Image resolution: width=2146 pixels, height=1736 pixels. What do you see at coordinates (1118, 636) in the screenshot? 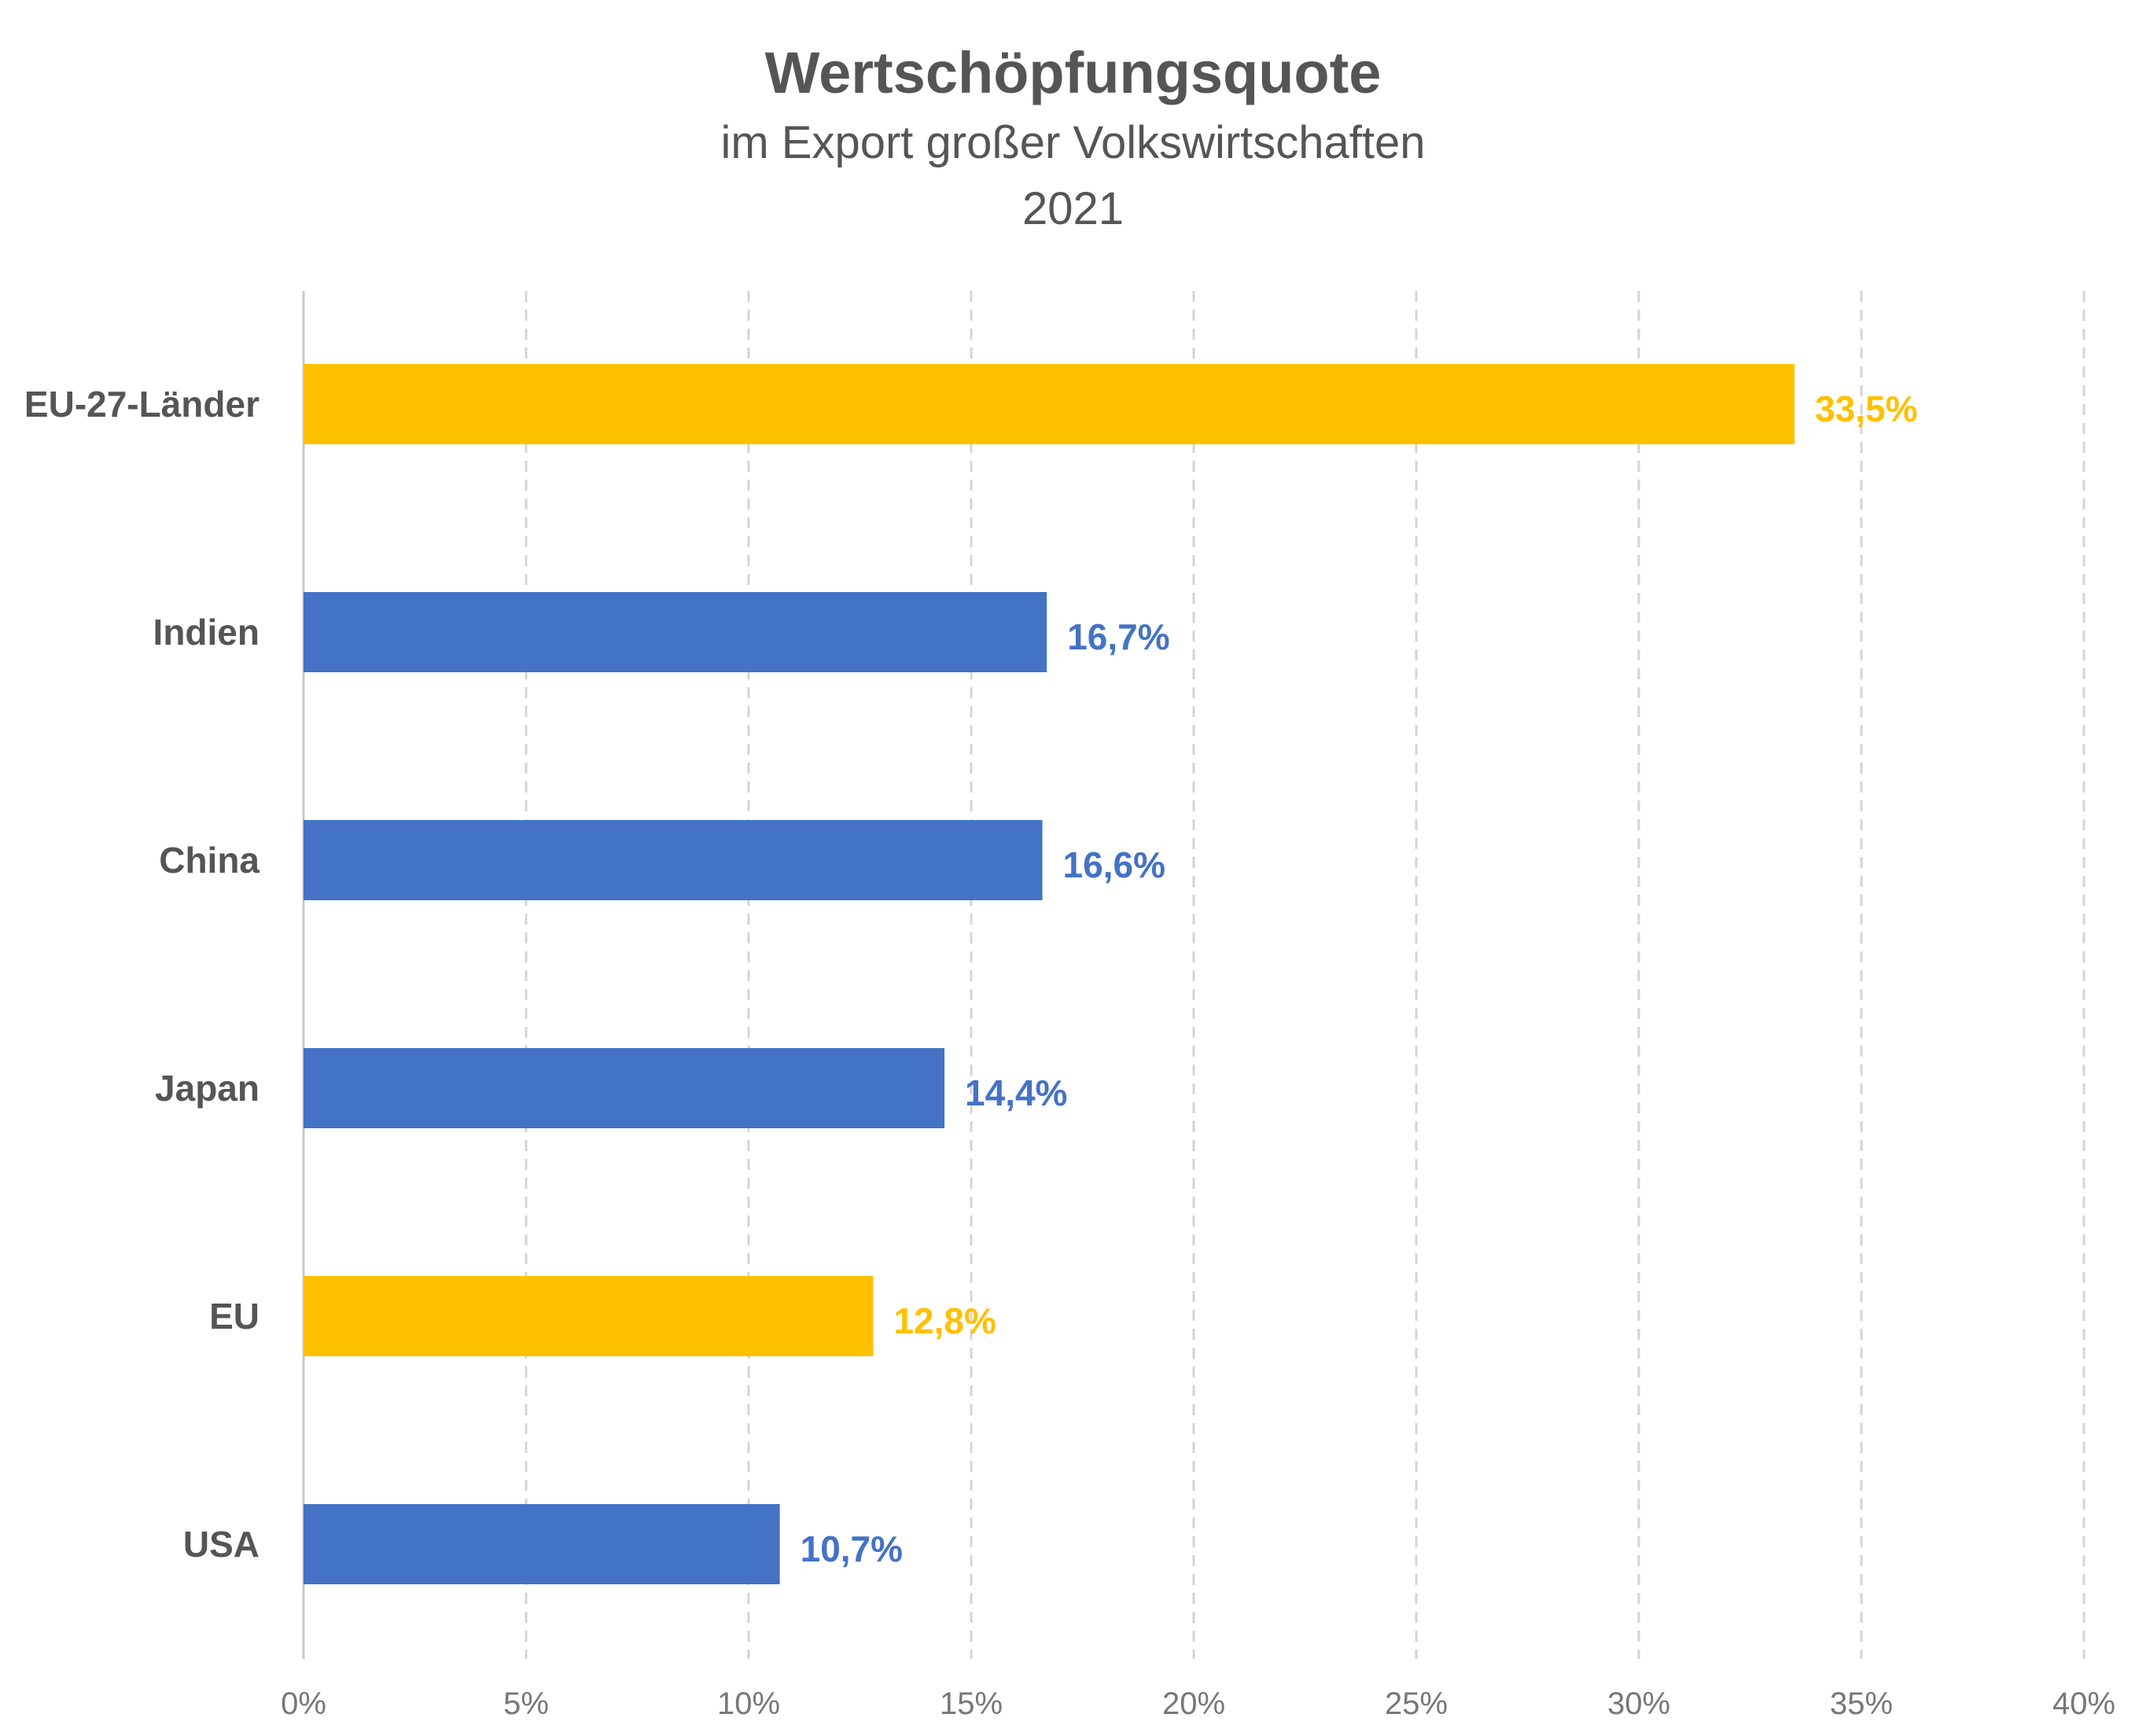
I see `value-label: 16,7%` at bounding box center [1118, 636].